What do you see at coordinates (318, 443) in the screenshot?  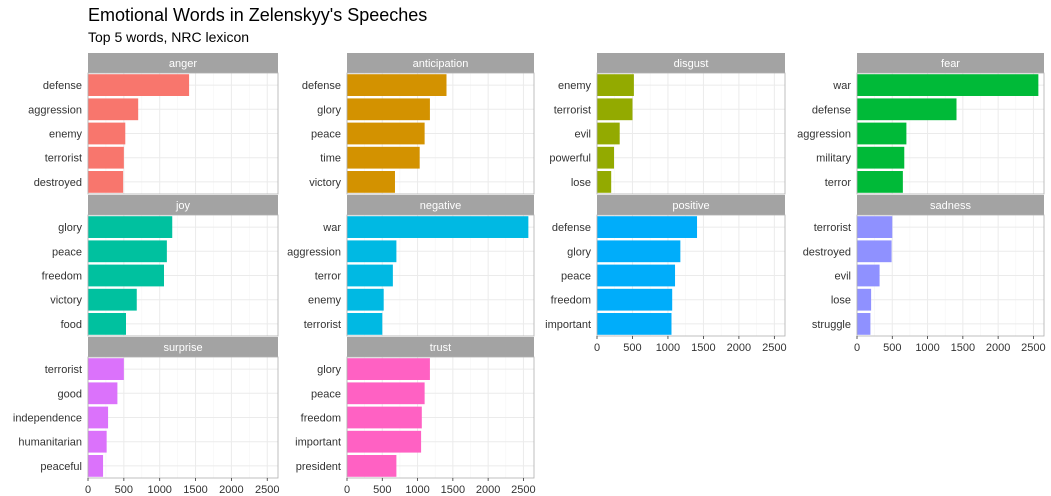 I see `category-label: important` at bounding box center [318, 443].